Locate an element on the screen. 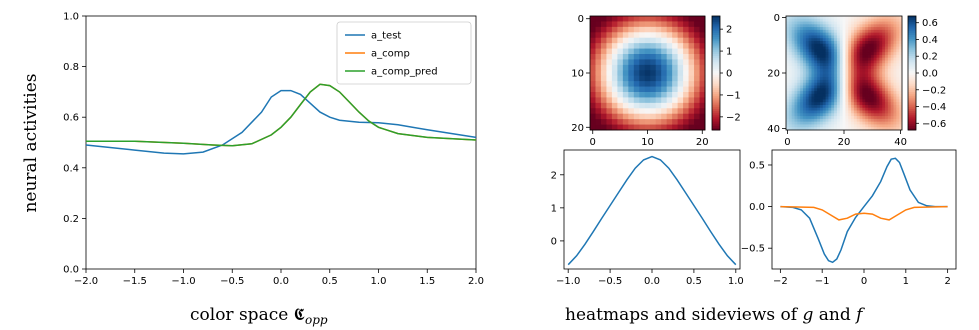 Image resolution: width=979 pixels, height=330 pixels. colorbar-g: 210−1−2 is located at coordinates (726, 73).